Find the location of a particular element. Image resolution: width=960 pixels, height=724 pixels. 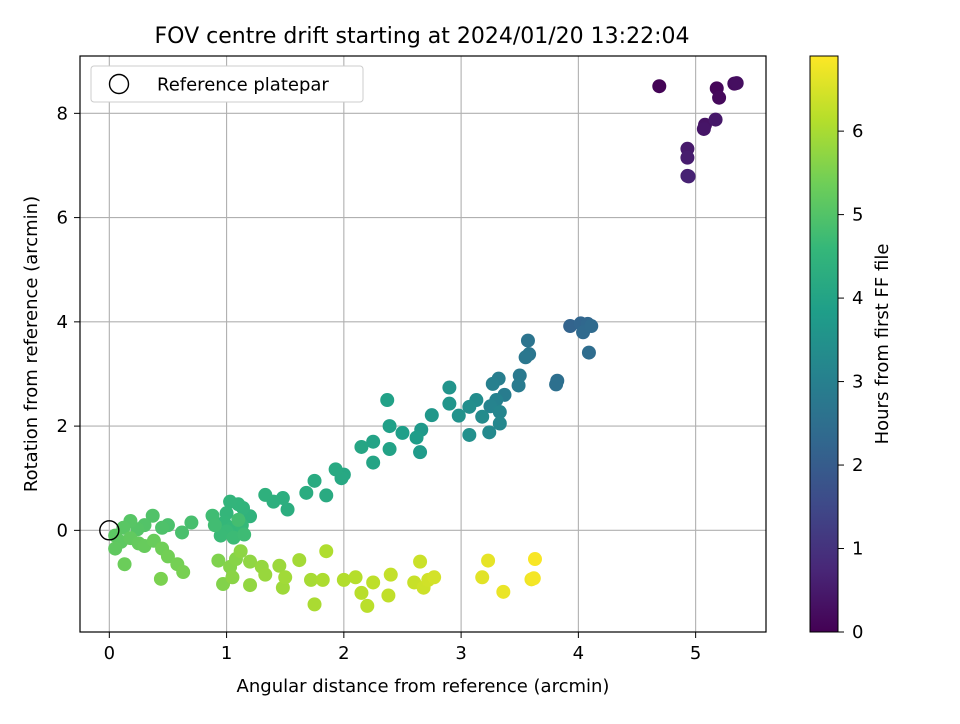

colorbar-label: Hours from first FF file is located at coordinates (882, 344).